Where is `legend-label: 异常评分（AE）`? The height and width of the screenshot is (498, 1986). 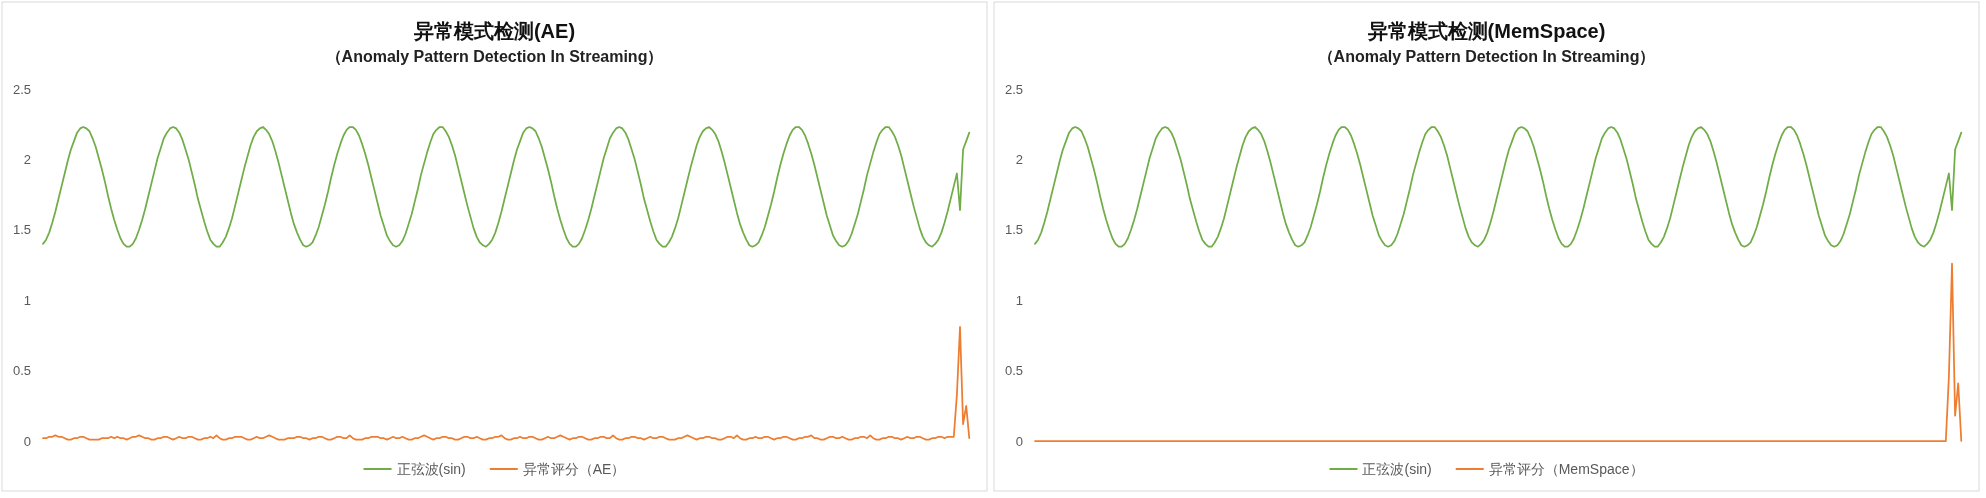 legend-label: 异常评分（AE） is located at coordinates (574, 469).